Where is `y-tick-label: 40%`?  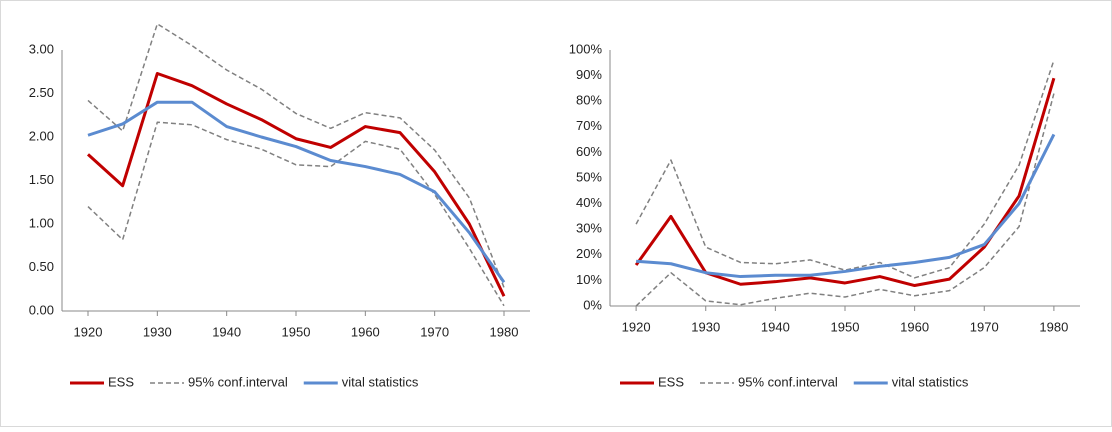
y-tick-label: 40% is located at coordinates (589, 202).